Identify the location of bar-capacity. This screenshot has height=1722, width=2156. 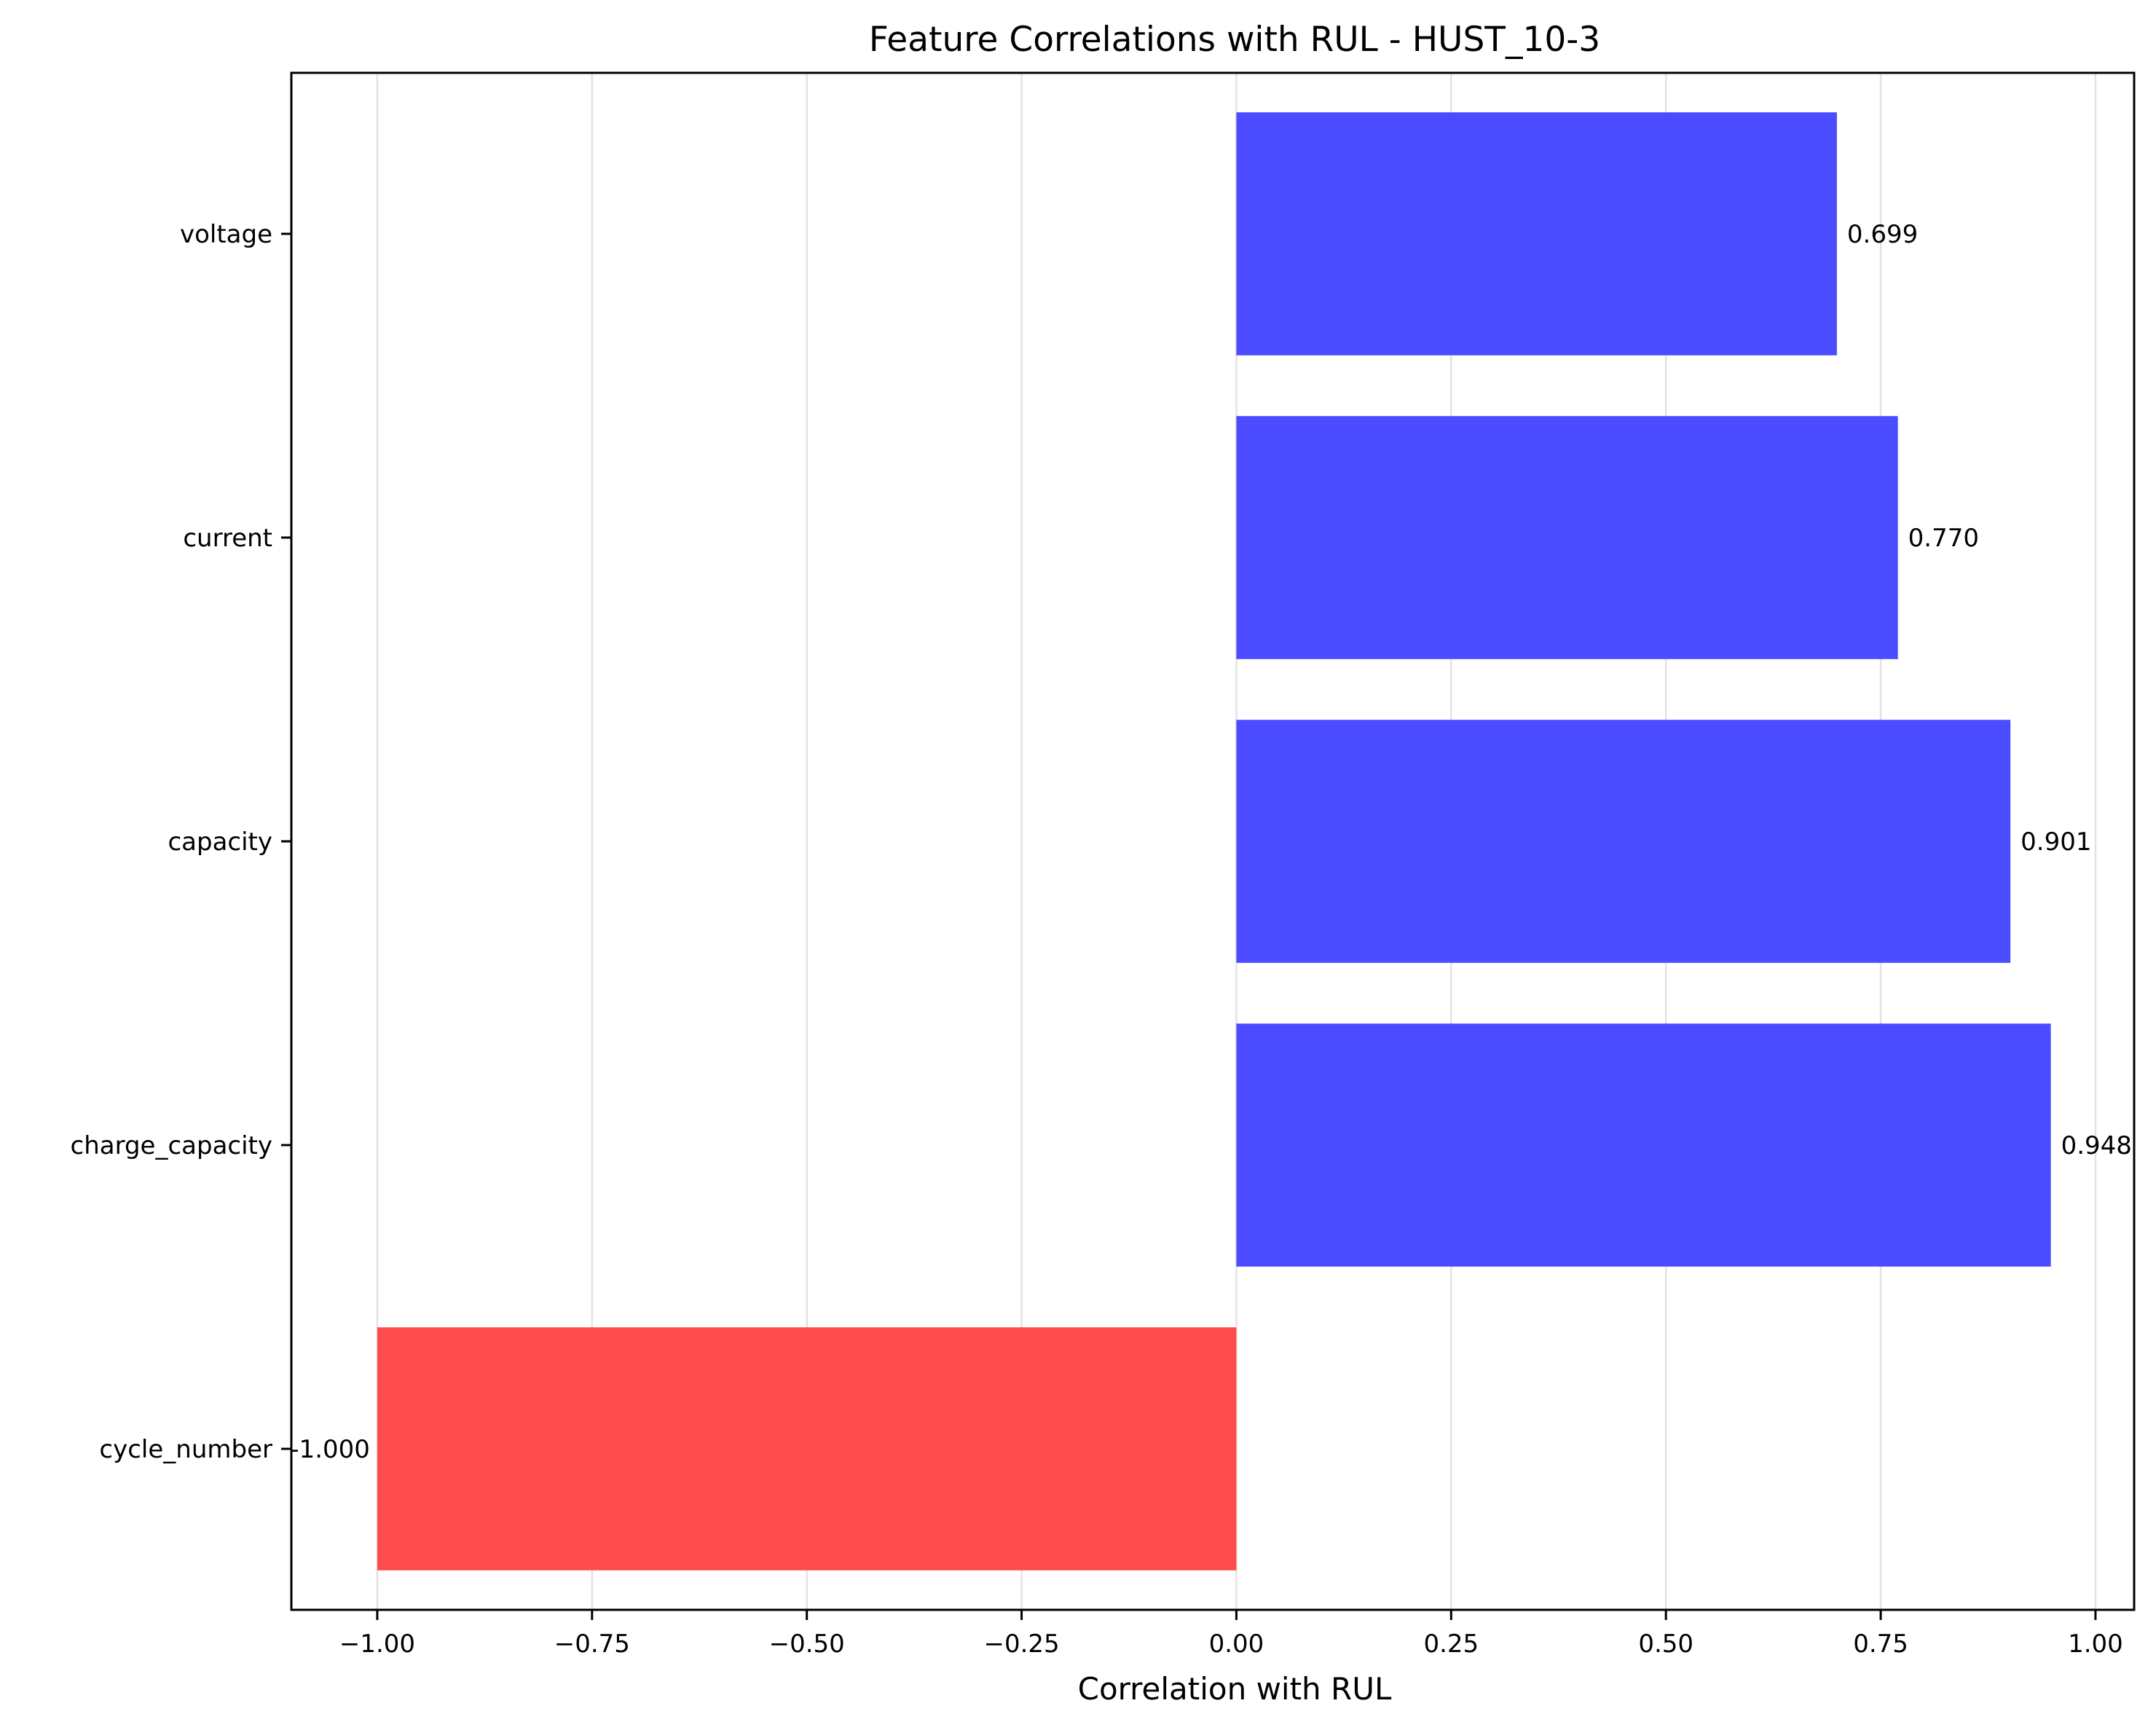
(1623, 841).